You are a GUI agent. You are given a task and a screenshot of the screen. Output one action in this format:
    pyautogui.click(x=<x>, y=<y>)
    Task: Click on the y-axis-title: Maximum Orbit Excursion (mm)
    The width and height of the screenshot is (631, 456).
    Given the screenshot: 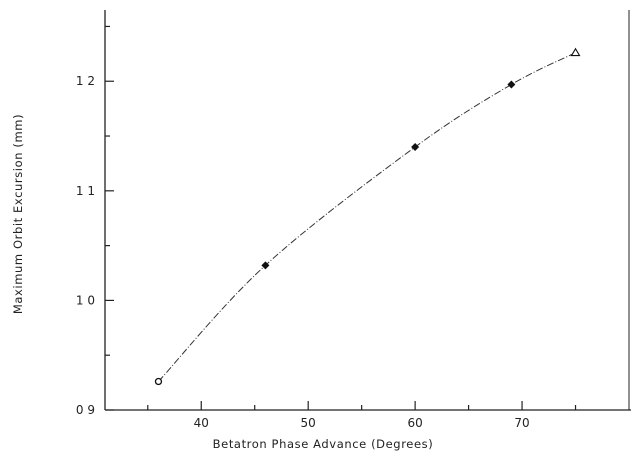 What is the action you would take?
    pyautogui.click(x=18, y=214)
    